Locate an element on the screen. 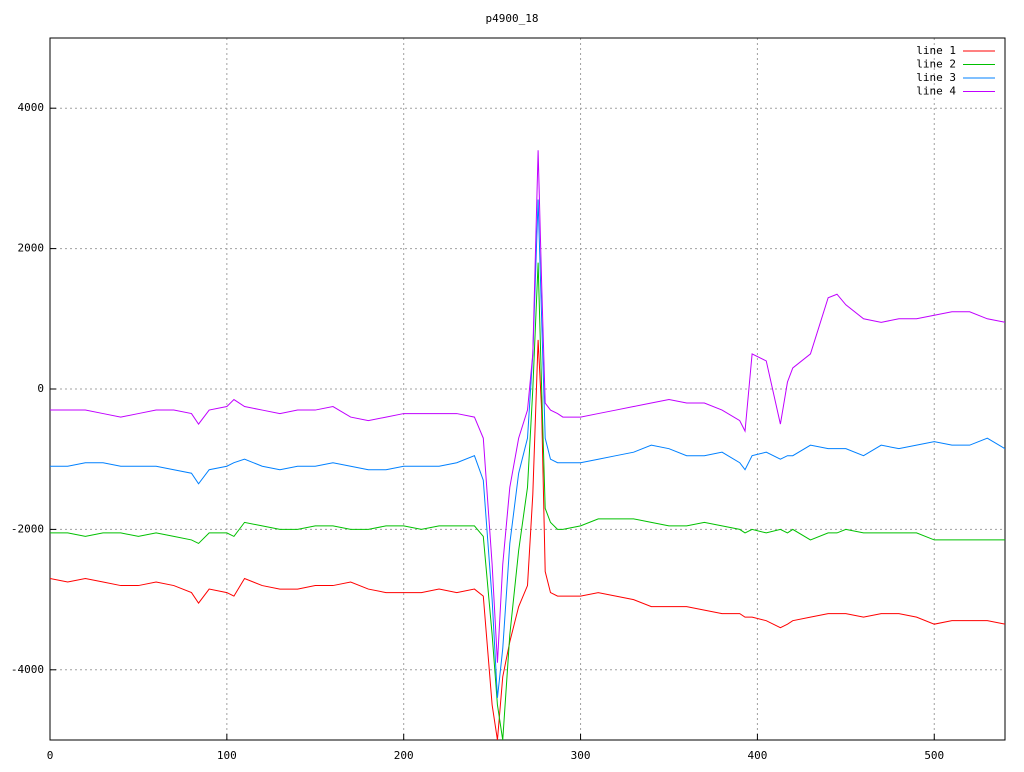 This screenshot has width=1024, height=772. y-tick-label: -2000 is located at coordinates (27, 528).